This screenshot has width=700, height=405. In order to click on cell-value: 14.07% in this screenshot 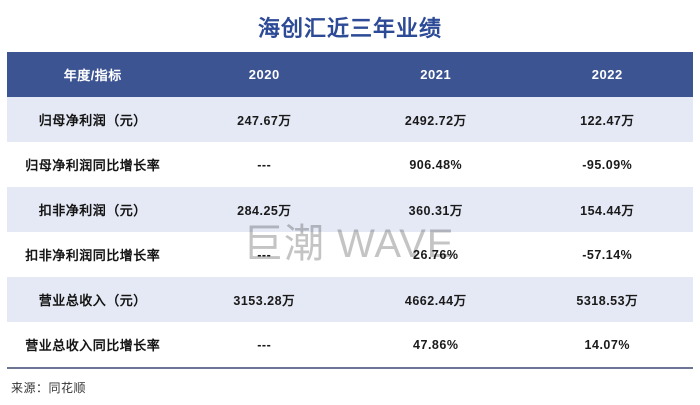, I will do `click(607, 344)`.